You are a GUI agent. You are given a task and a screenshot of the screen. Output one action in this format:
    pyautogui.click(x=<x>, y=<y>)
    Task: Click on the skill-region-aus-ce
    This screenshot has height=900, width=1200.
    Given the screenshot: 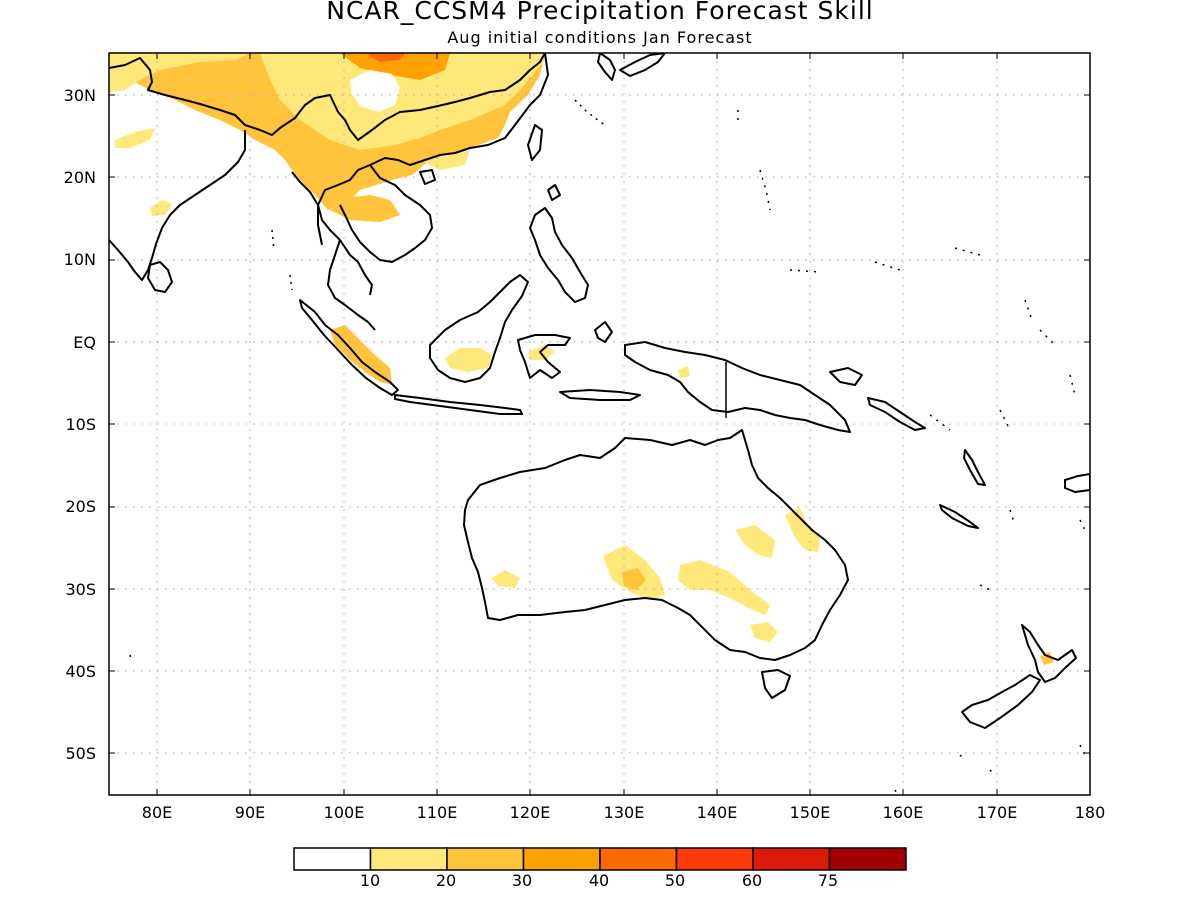 What is the action you would take?
    pyautogui.click(x=724, y=587)
    